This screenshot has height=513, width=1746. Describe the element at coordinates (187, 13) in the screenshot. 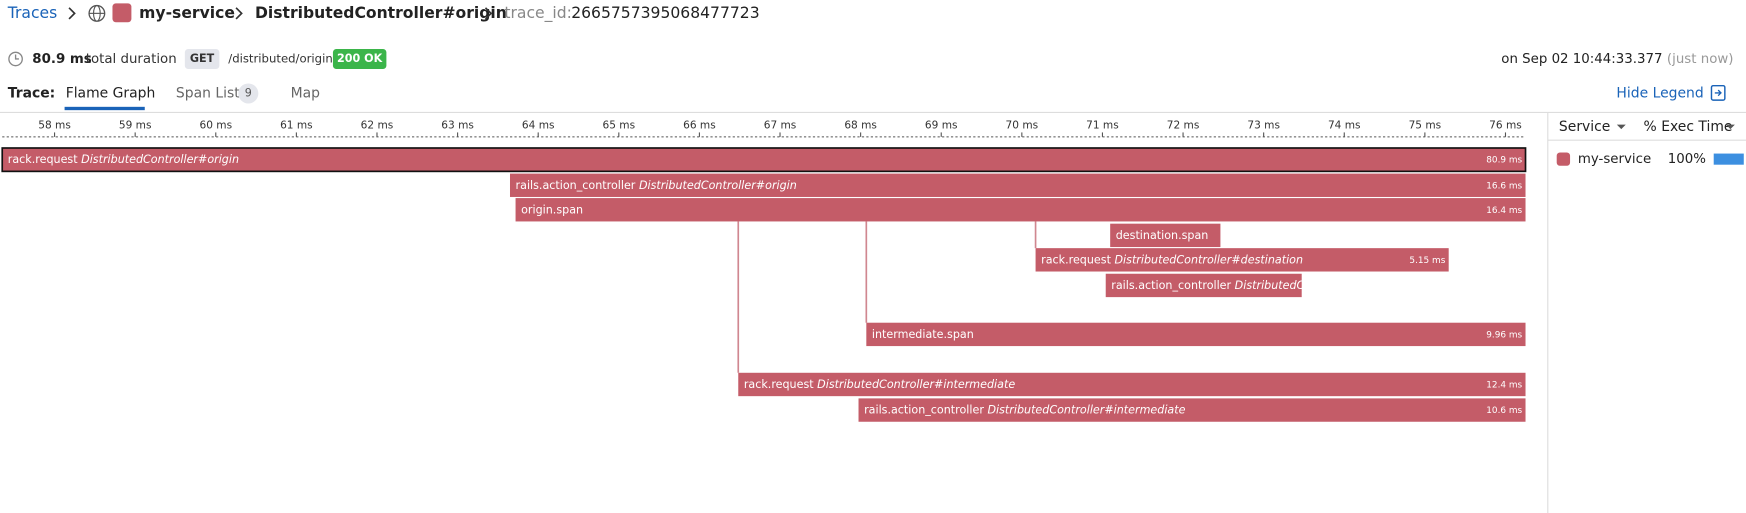

I see `breadcrumb-service: my-service` at that location.